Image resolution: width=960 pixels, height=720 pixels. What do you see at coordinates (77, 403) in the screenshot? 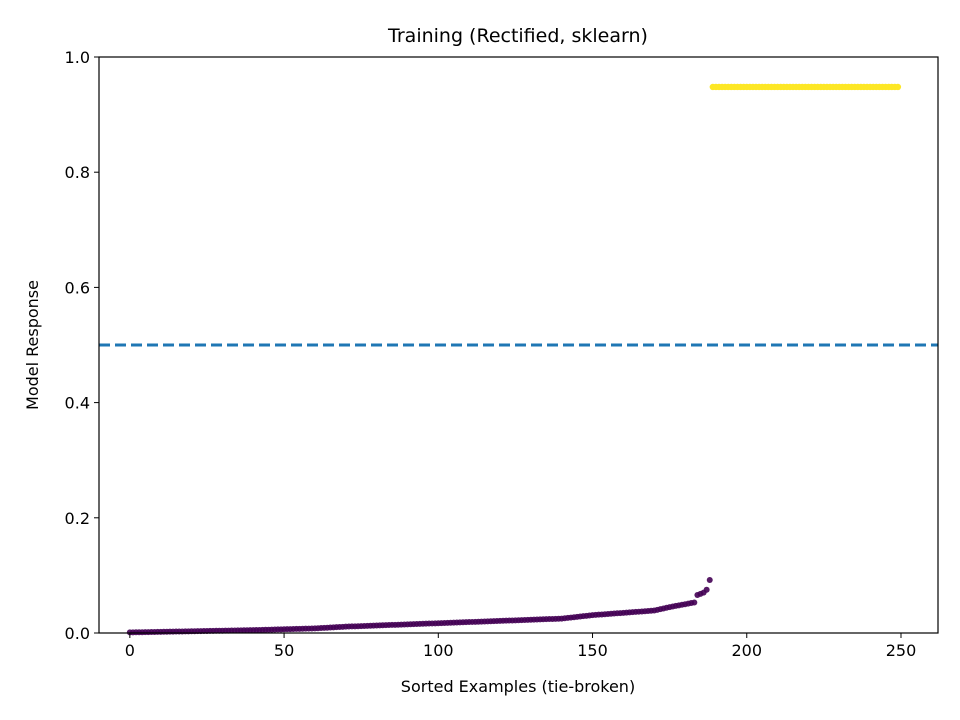
I see `y-tick-label: 0.4` at bounding box center [77, 403].